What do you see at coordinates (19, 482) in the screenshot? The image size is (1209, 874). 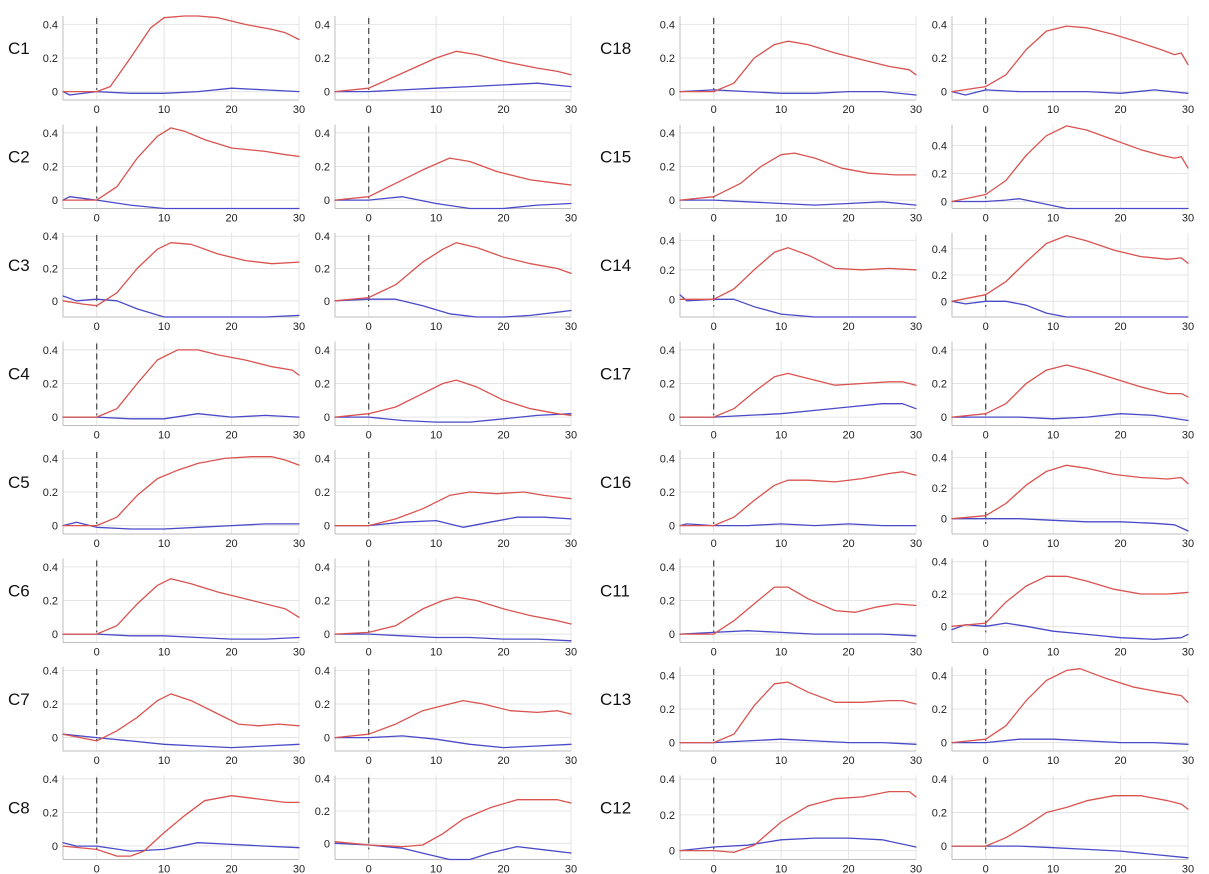 I see `row-label-c5: C5` at bounding box center [19, 482].